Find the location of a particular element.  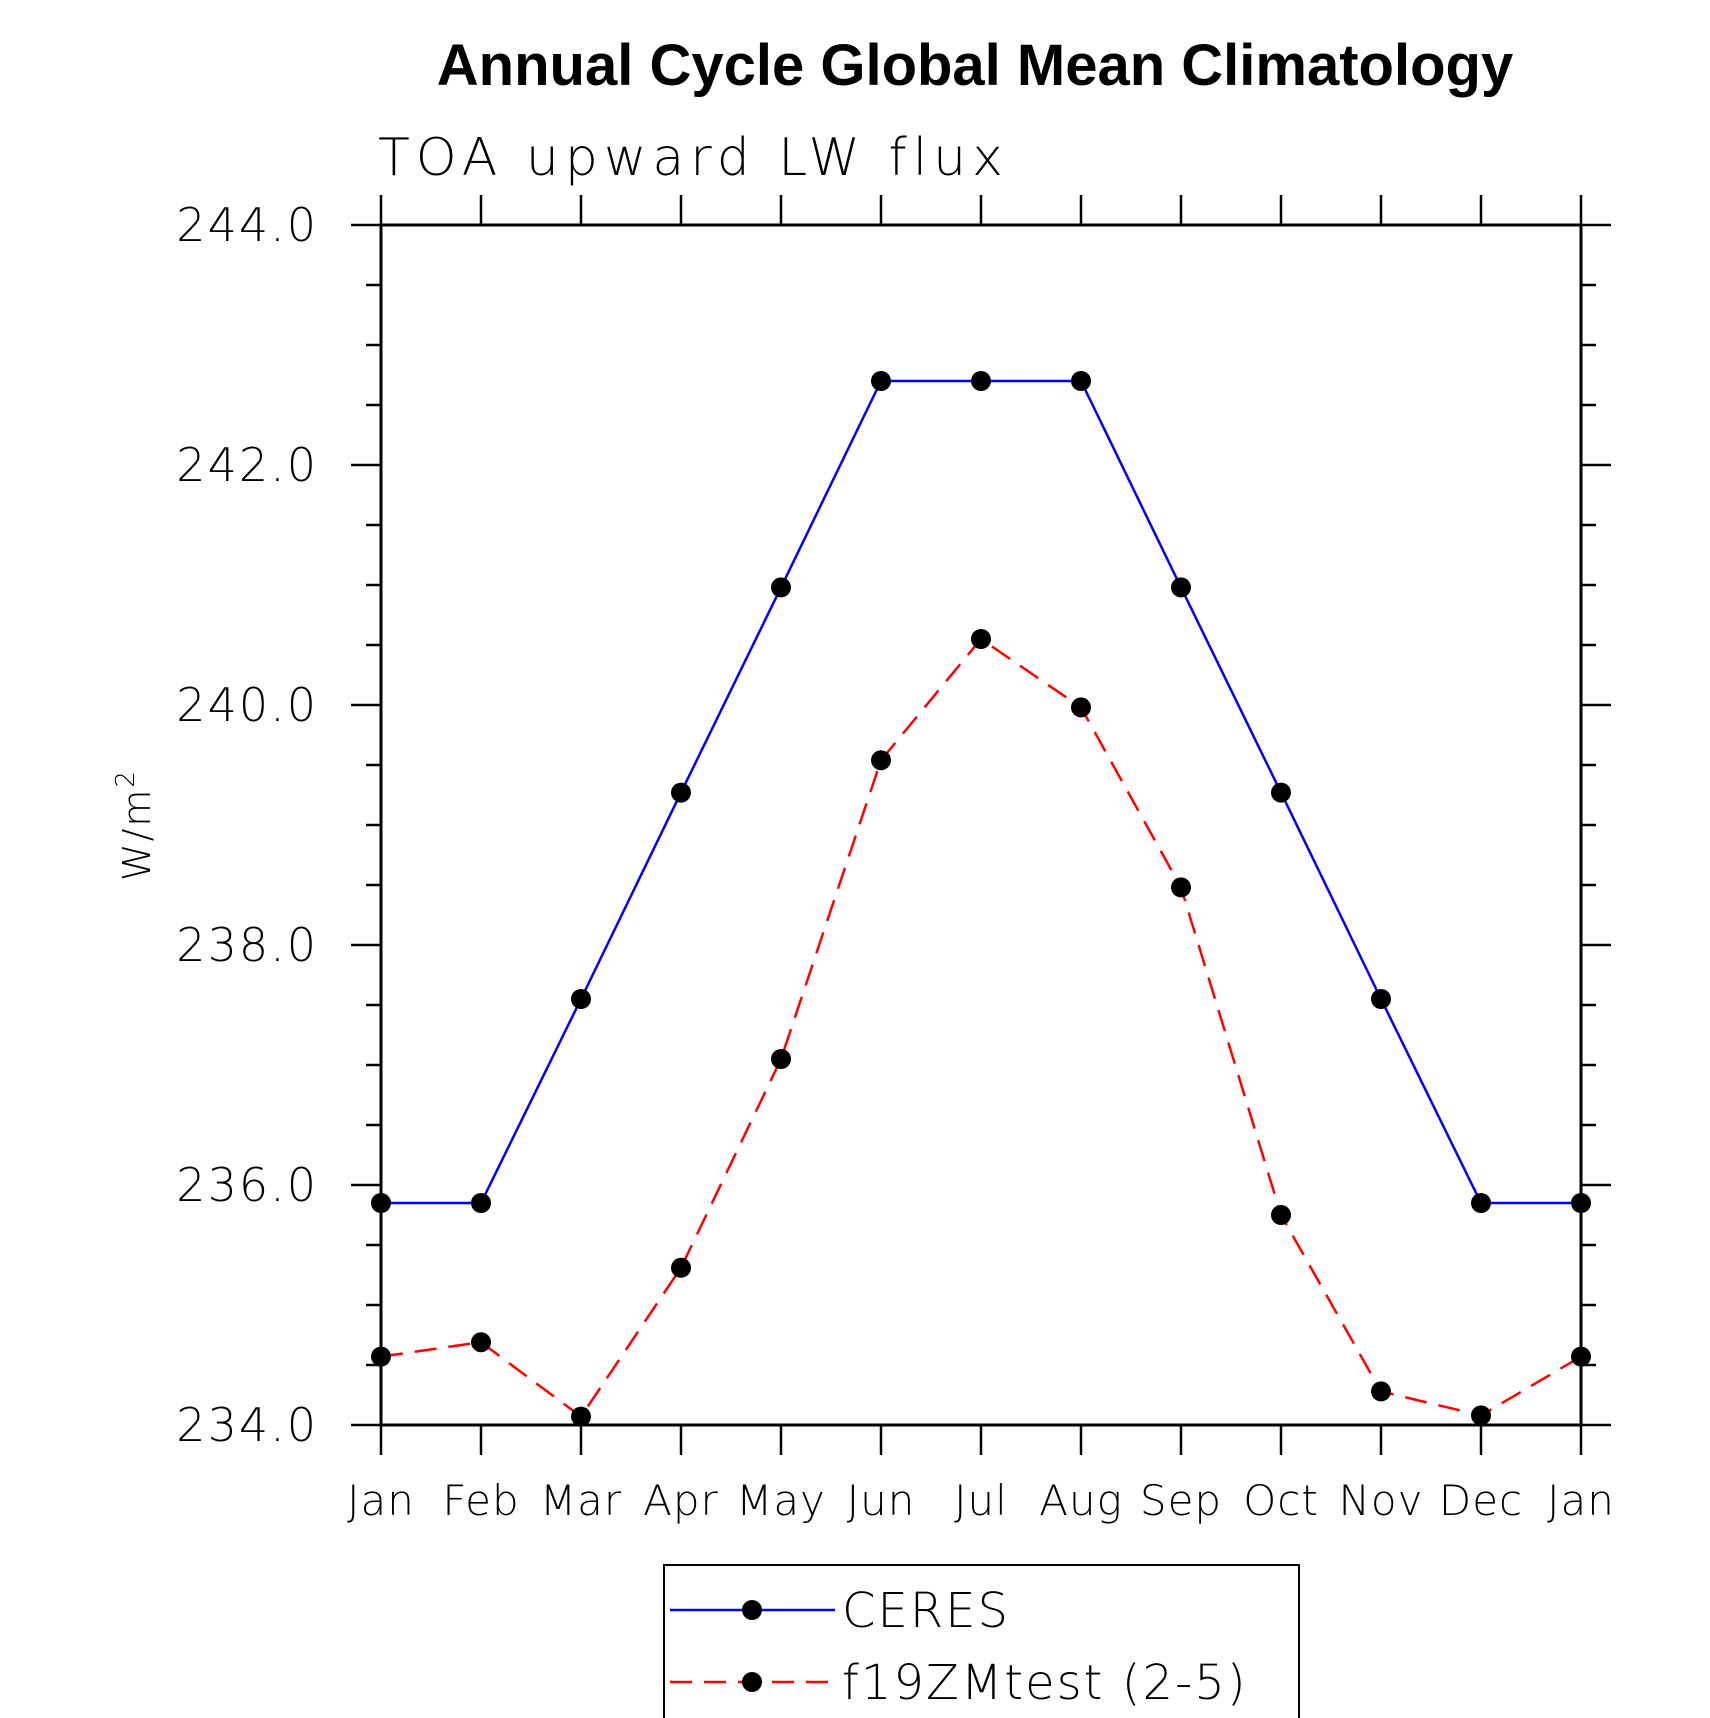

legend: CERES f19ZMtest (2-5) is located at coordinates (981, 1641).